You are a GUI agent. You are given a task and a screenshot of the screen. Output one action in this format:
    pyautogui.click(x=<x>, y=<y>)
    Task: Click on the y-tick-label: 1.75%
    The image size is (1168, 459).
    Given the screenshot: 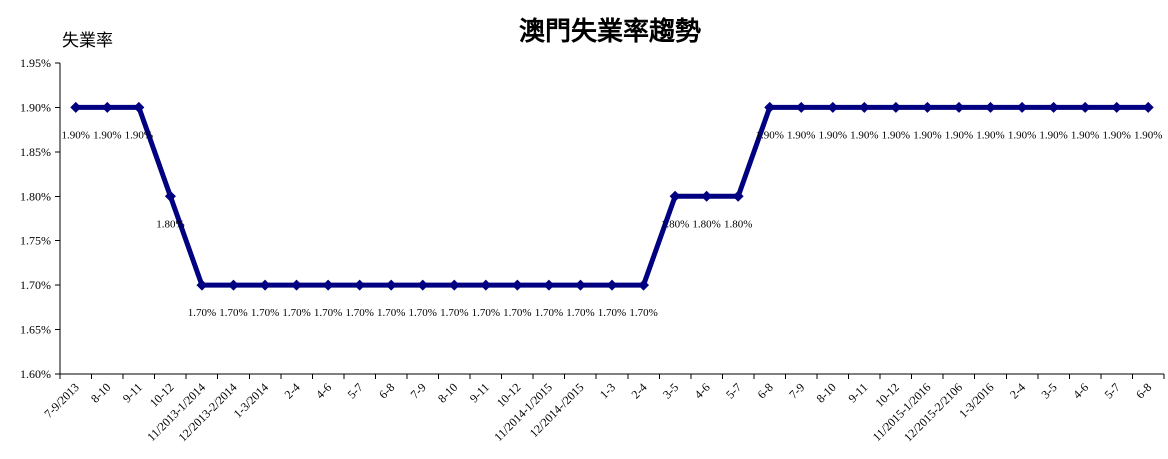 What is the action you would take?
    pyautogui.click(x=35, y=241)
    